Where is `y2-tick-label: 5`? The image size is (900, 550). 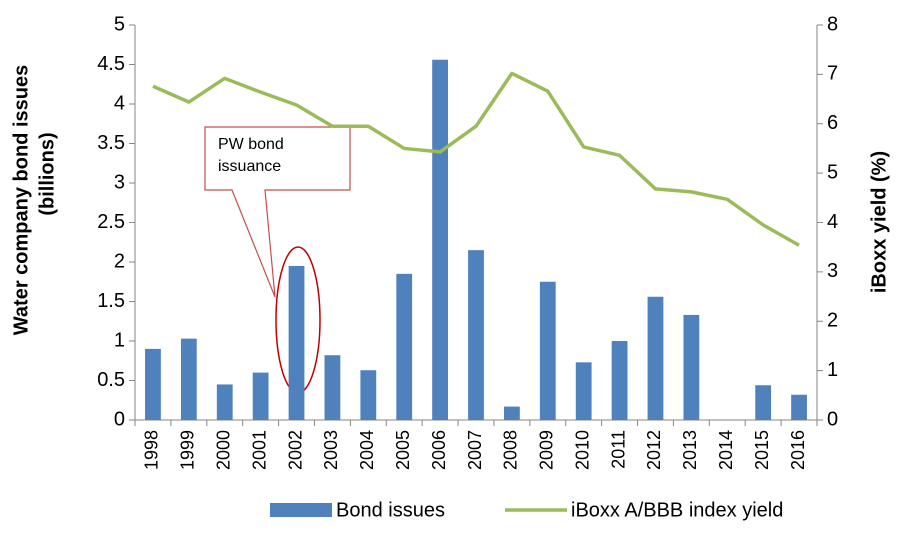
y2-tick-label: 5 is located at coordinates (832, 172).